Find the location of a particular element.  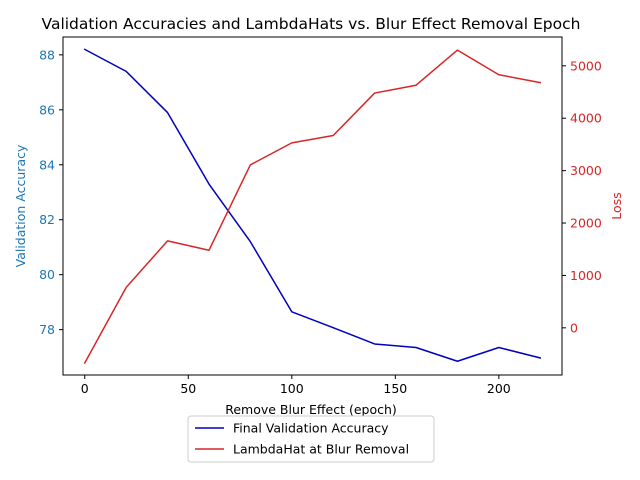

y-left-tick-label: 88 is located at coordinates (47, 54).